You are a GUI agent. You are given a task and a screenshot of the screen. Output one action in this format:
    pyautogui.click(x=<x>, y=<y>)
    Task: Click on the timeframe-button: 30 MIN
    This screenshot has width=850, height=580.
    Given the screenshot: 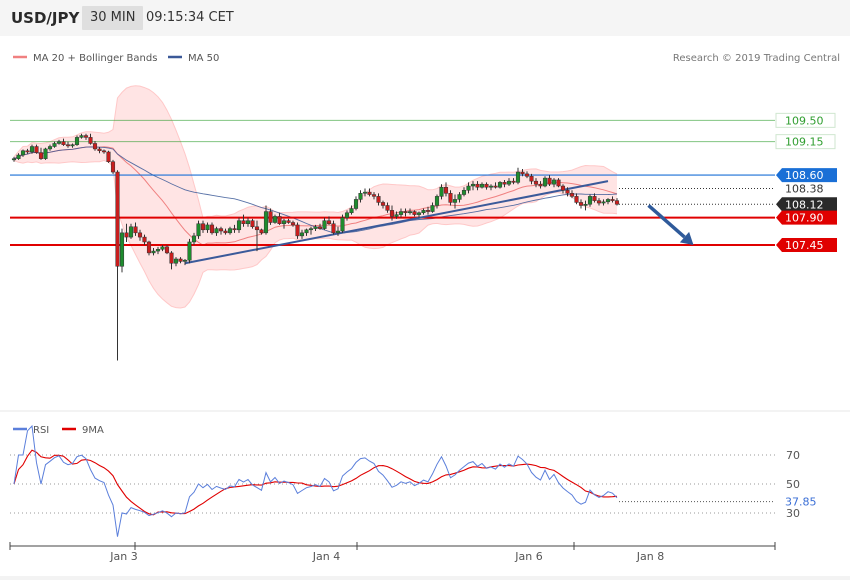 What is the action you would take?
    pyautogui.click(x=113, y=18)
    